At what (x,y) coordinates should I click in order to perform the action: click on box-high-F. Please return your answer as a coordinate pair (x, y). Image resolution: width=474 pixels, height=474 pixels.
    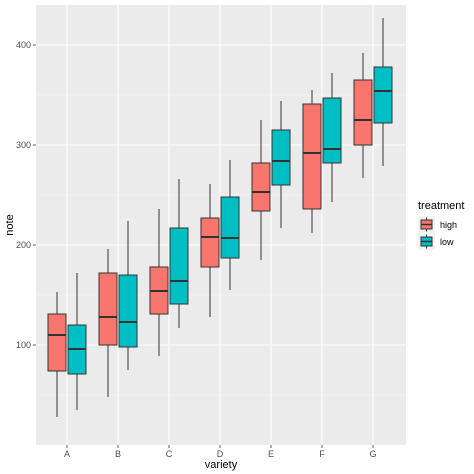
    Looking at the image, I should click on (312, 161).